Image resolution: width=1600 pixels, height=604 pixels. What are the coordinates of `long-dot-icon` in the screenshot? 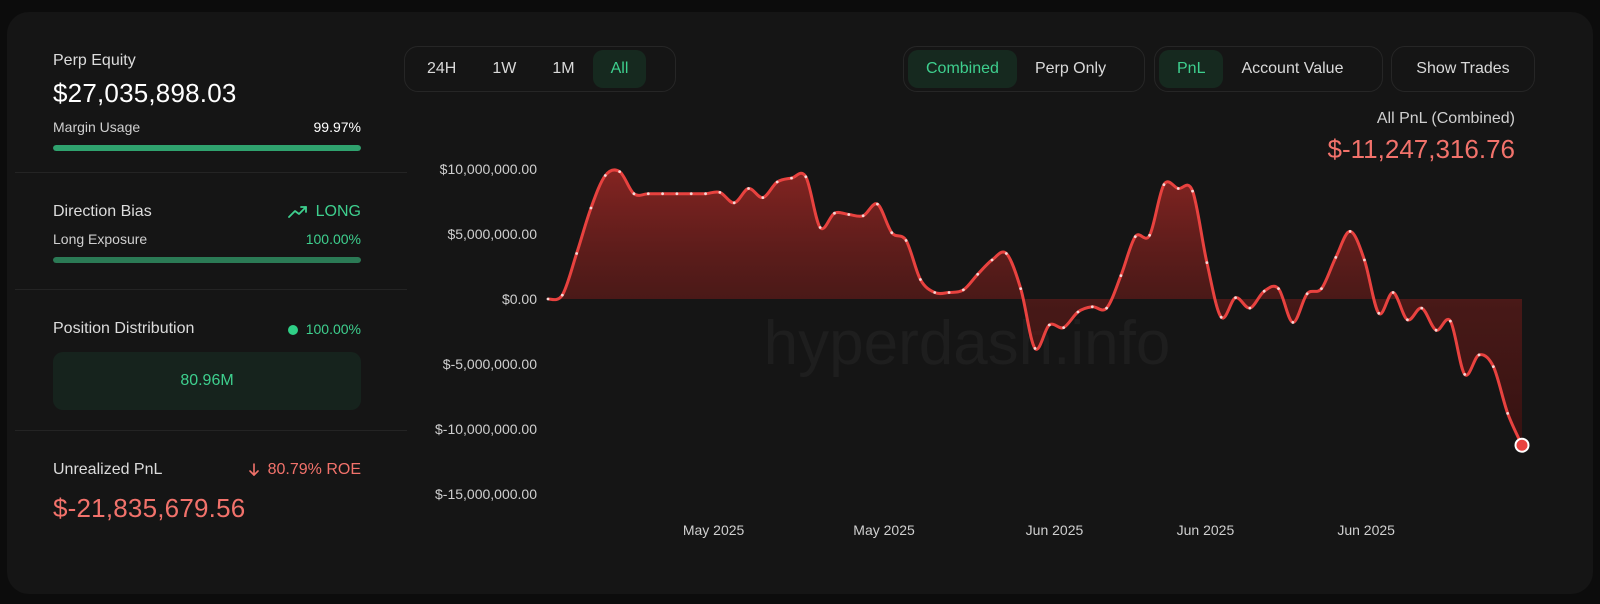 It's located at (292, 330).